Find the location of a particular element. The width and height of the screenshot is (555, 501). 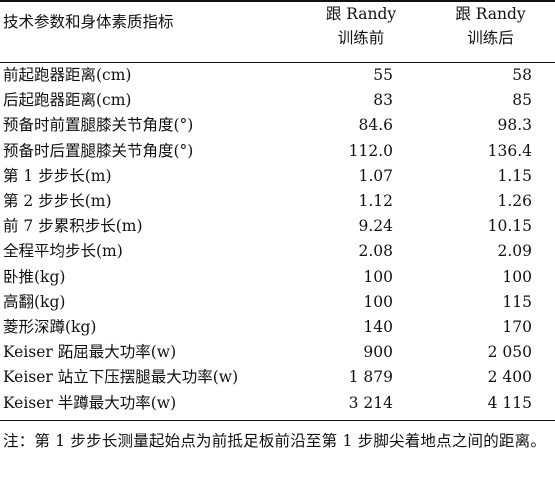

row-after: 2 400 is located at coordinates (509, 377).